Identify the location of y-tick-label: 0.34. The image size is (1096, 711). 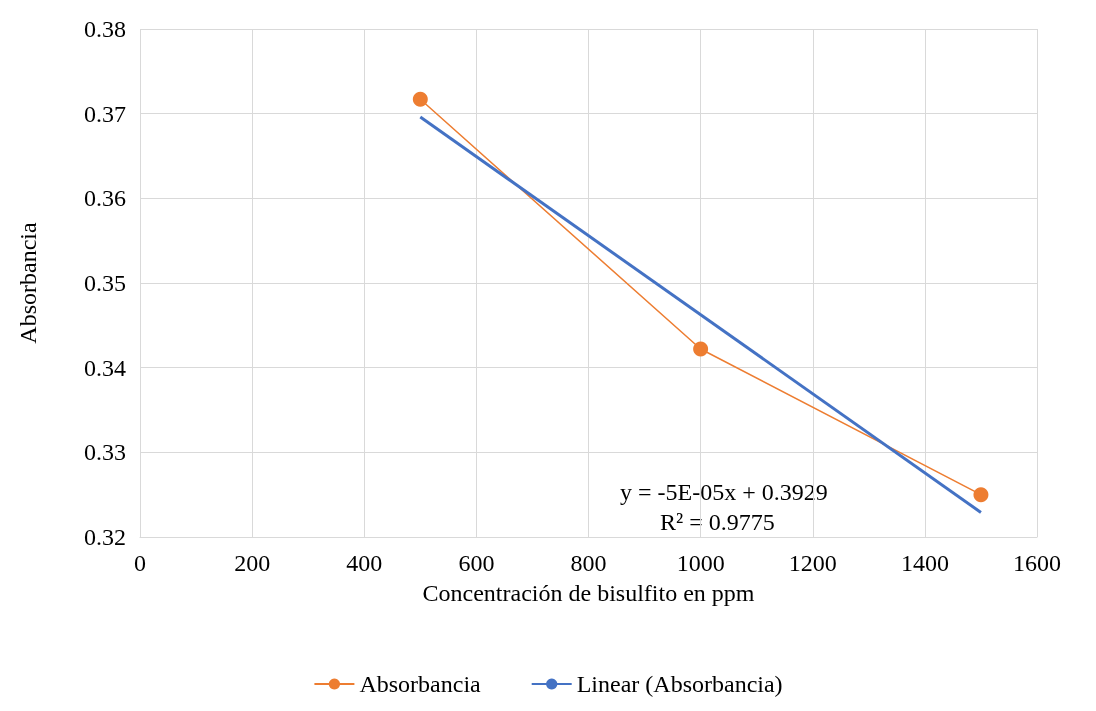
(105, 367).